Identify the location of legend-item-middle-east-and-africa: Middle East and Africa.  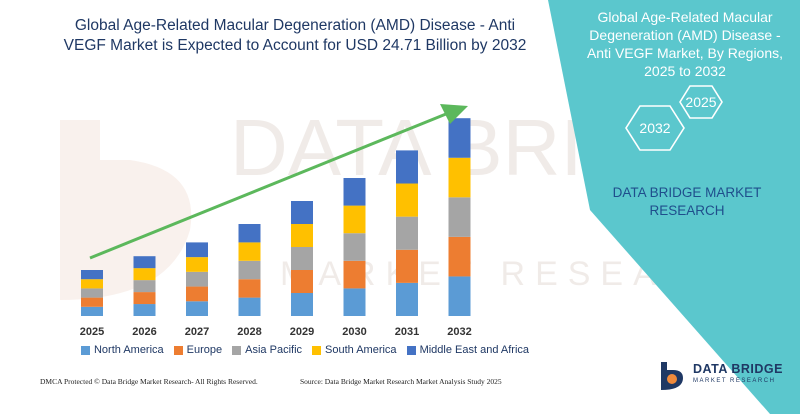
(468, 350).